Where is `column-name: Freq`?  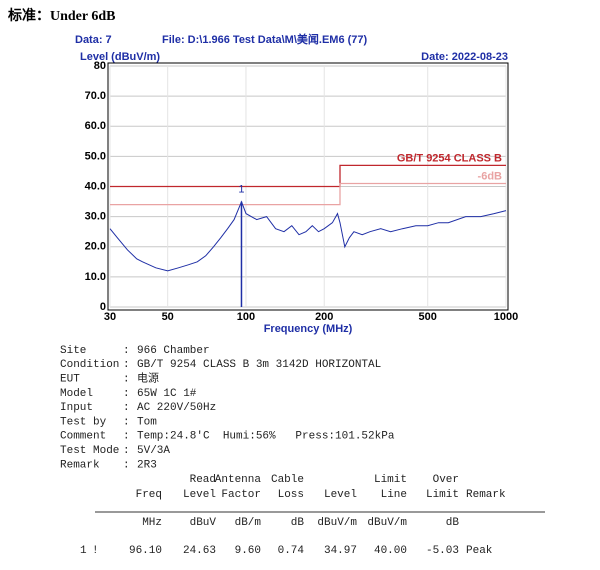
column-name: Freq is located at coordinates (149, 495).